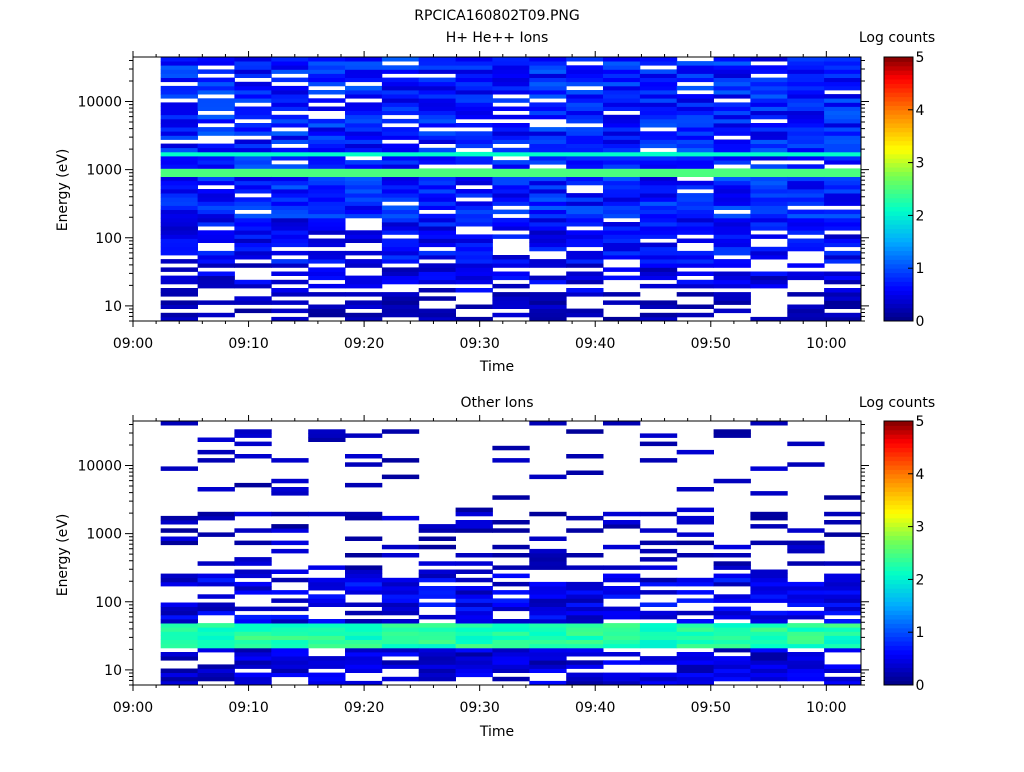 This screenshot has height=772, width=1024. Describe the element at coordinates (920, 111) in the screenshot. I see `colorbar-tick-label: 4` at that location.